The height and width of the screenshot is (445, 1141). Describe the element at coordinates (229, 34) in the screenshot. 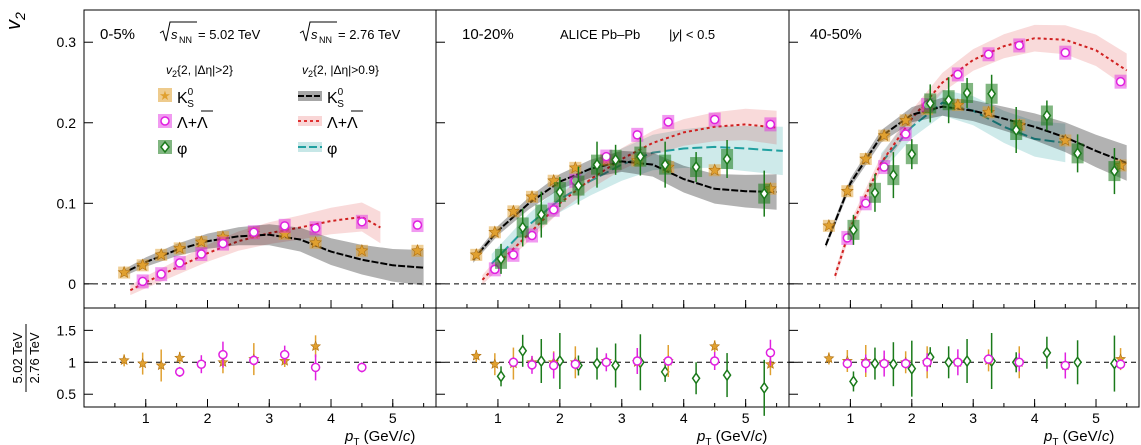

I see `svg-text: = 5.02 TeV` at that location.